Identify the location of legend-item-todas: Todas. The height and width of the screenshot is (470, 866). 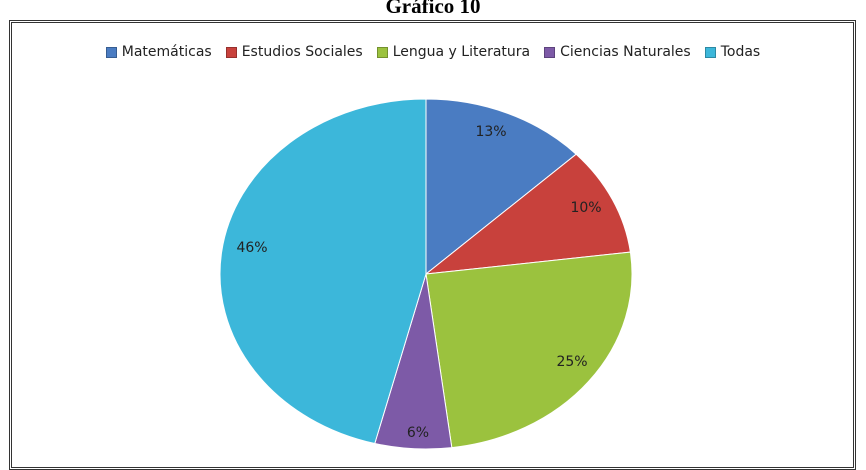
(732, 52).